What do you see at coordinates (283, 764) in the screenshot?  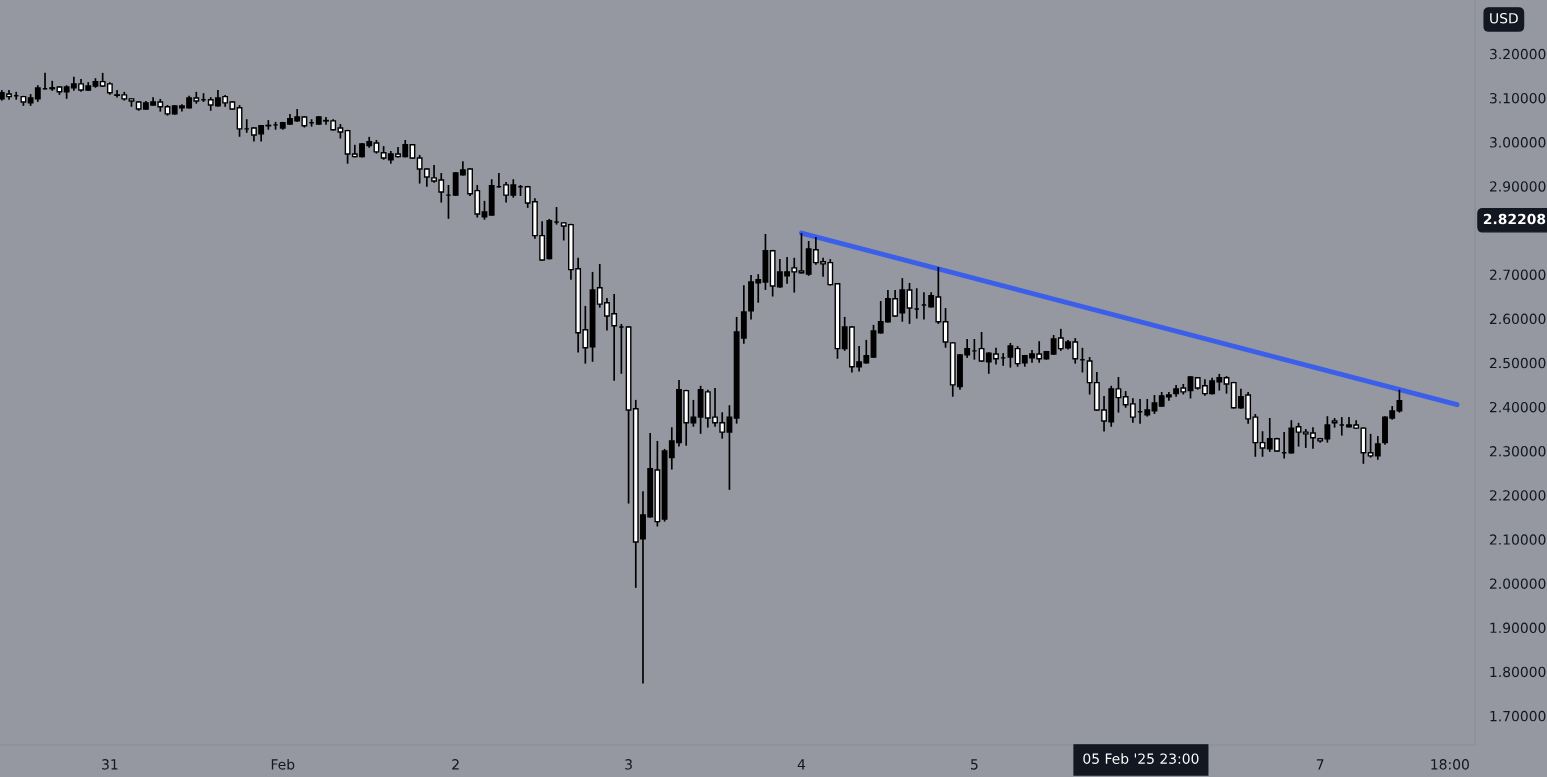 I see `x-tick-label: Feb` at bounding box center [283, 764].